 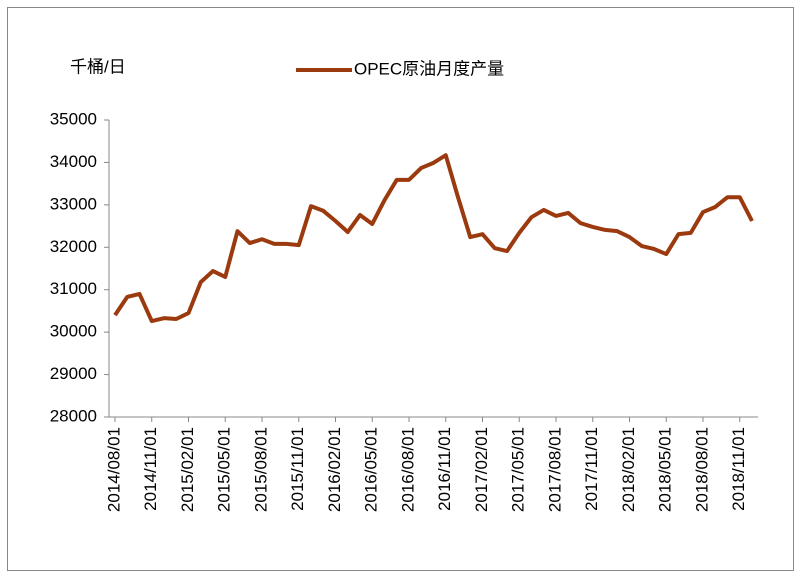 I want to click on y-tick-label: 31000, so click(x=73, y=288).